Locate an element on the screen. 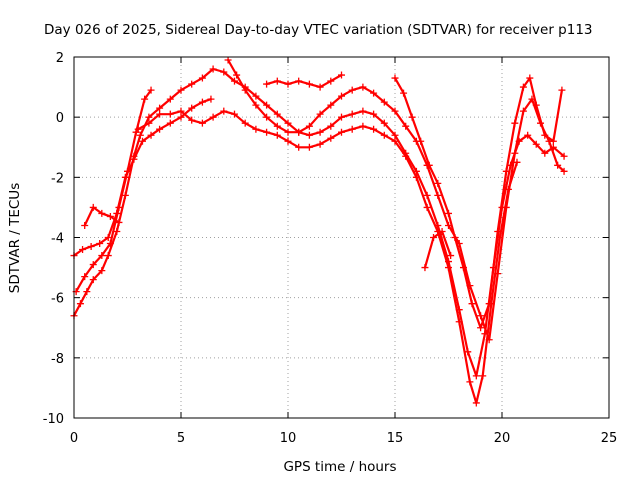 This screenshot has height=480, width=640. x-tick-label: 10 is located at coordinates (288, 438).